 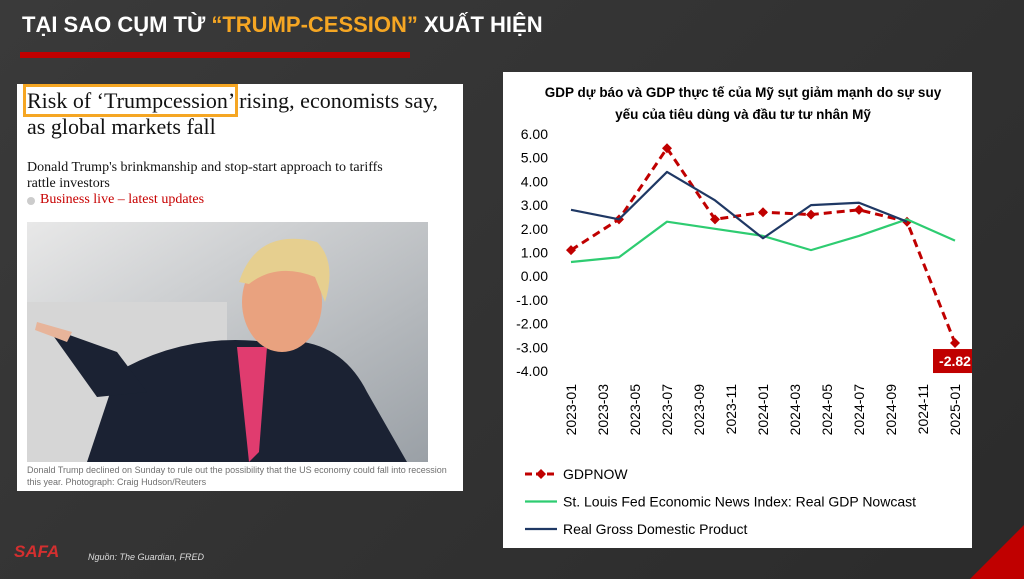 I want to click on x-tick-label: 2023-01, so click(x=571, y=410).